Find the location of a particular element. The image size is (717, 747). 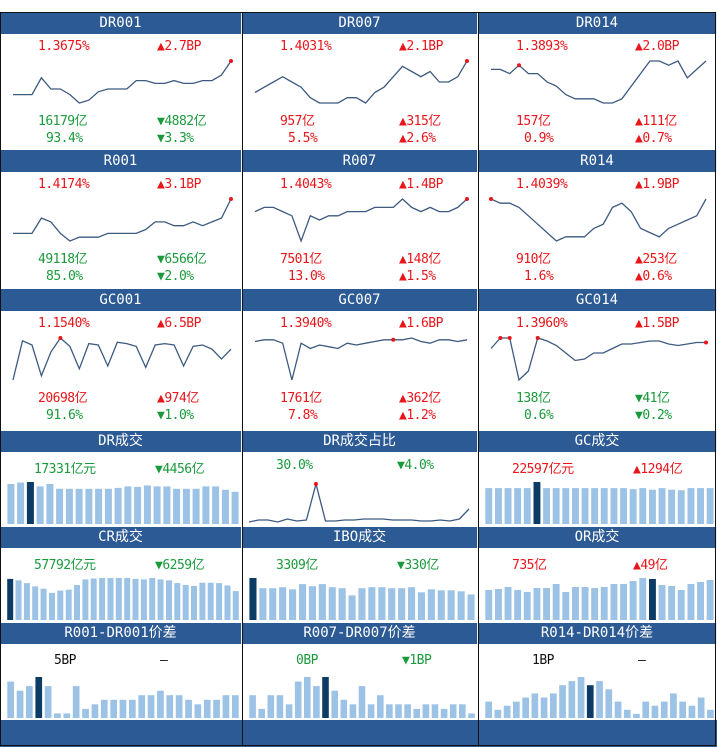

volume-change: ▲49亿 is located at coordinates (650, 565).